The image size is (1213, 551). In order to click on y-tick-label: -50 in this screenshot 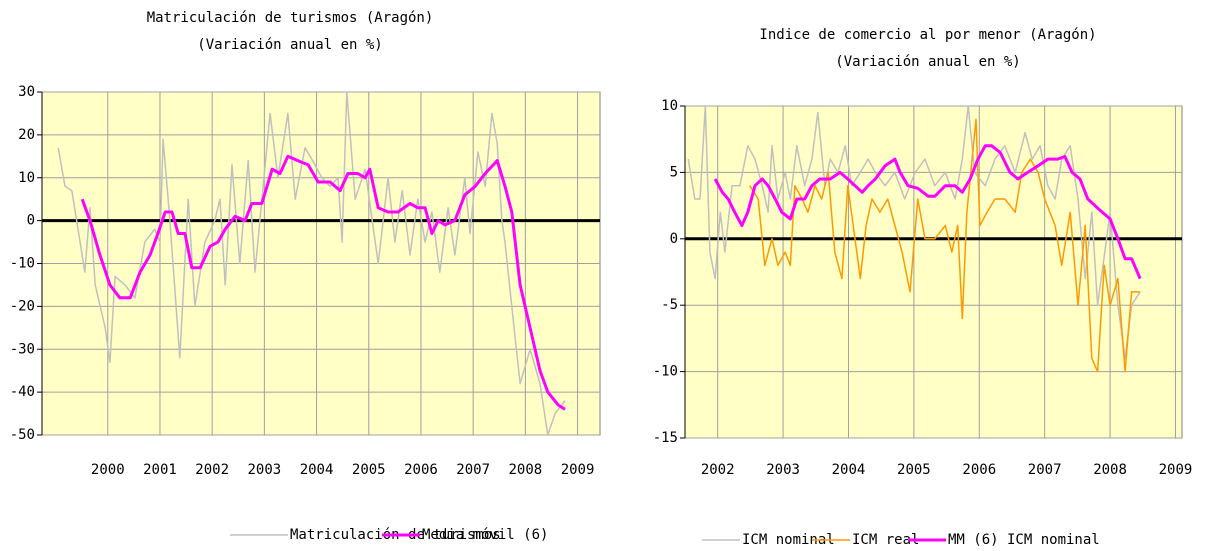, I will do `click(22, 435)`.